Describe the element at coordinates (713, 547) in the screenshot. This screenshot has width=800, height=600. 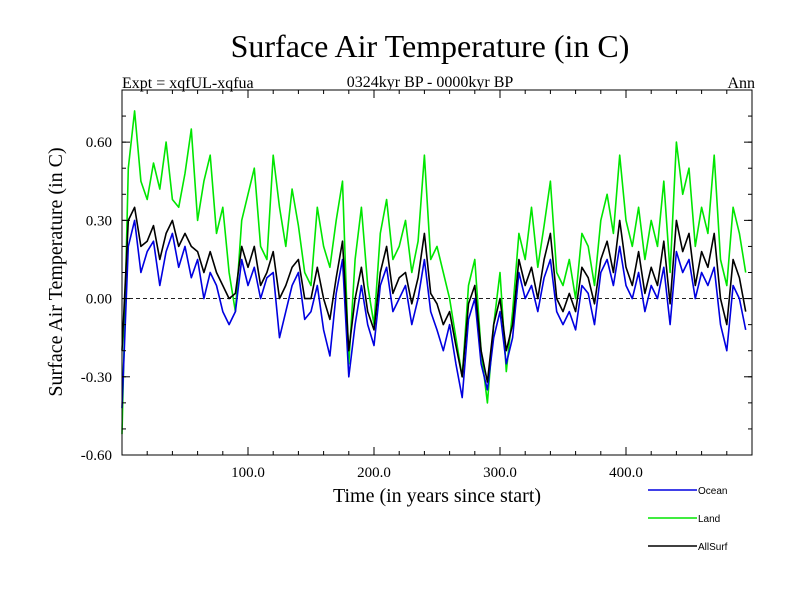
I see `legend-label-allsurf: AllSurf` at that location.